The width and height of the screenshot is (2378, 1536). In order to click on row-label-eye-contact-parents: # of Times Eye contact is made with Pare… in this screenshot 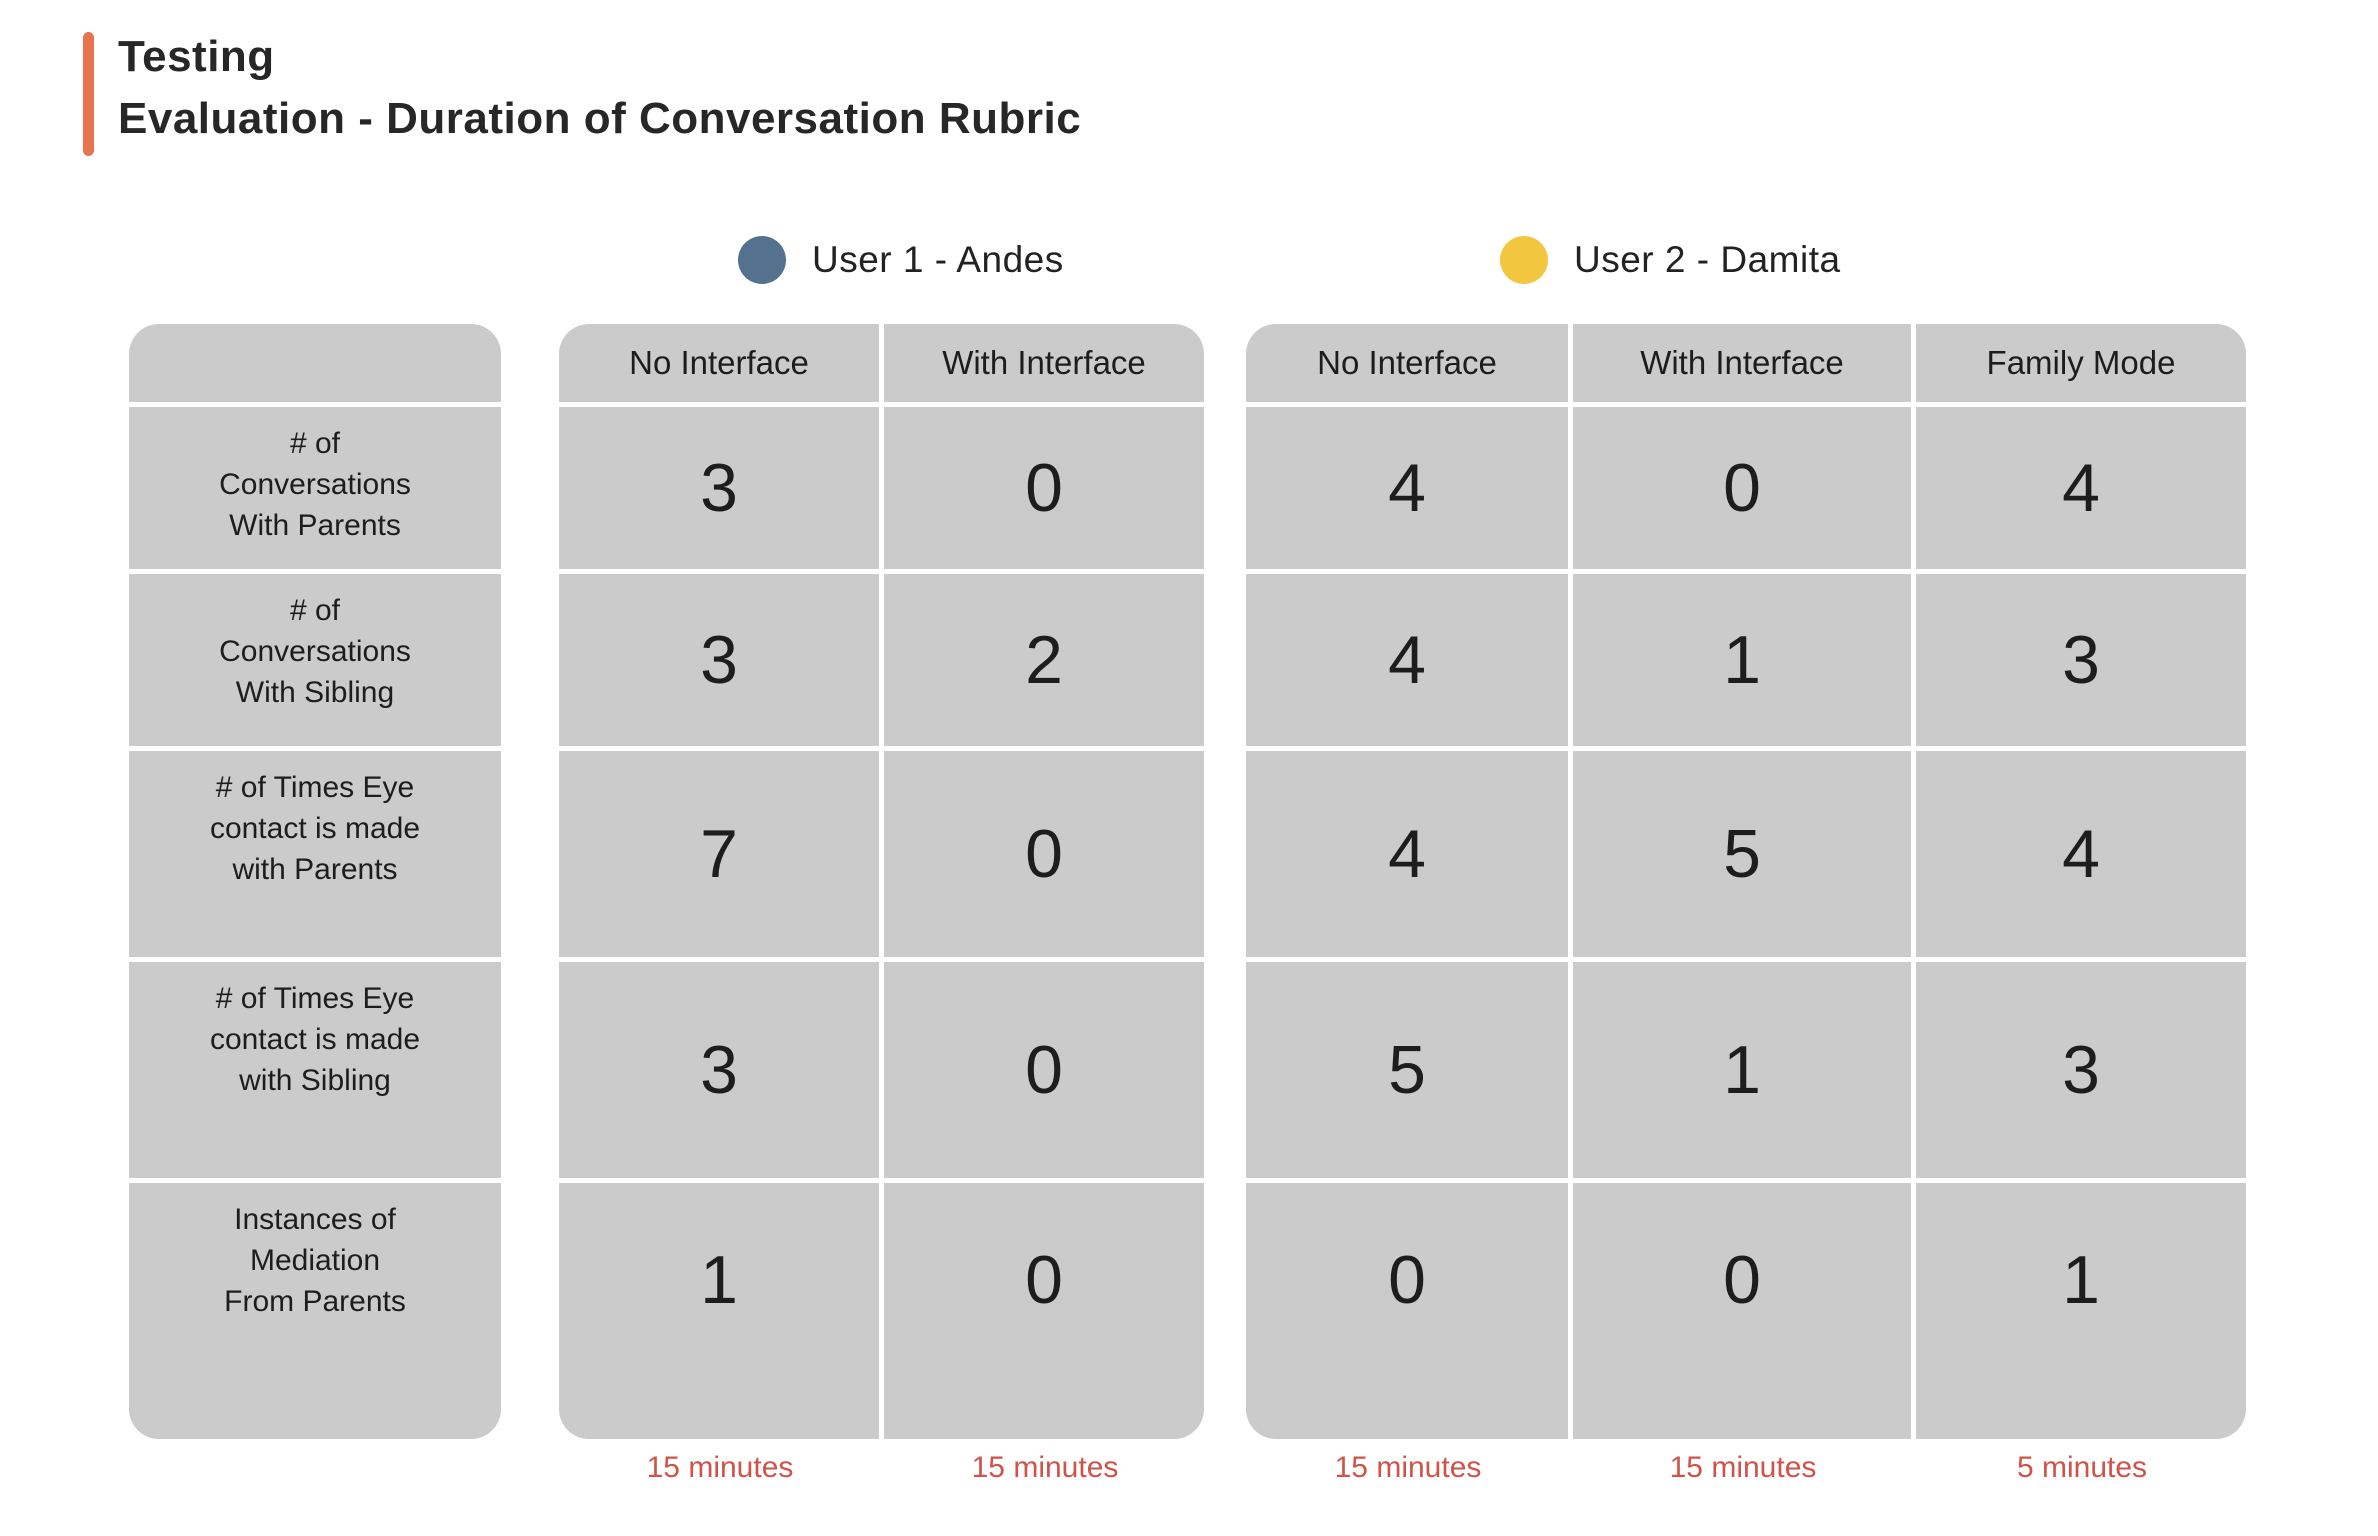, I will do `click(315, 854)`.